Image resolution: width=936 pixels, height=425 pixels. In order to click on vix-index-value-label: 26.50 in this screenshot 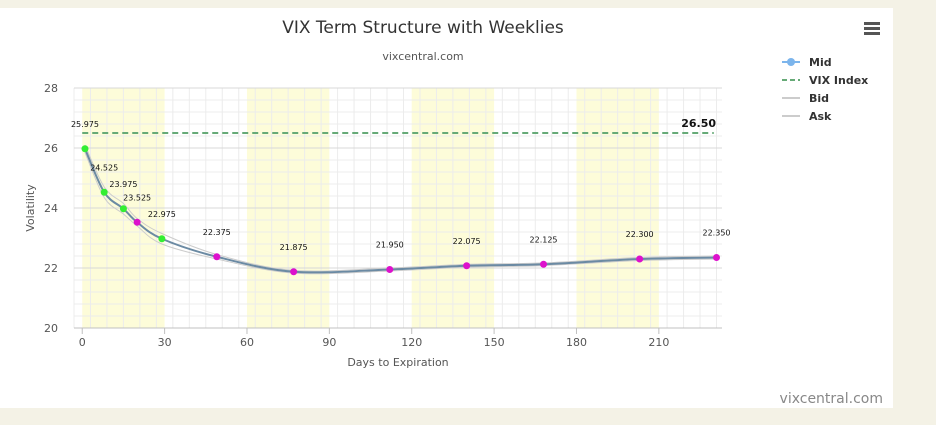, I will do `click(698, 123)`.